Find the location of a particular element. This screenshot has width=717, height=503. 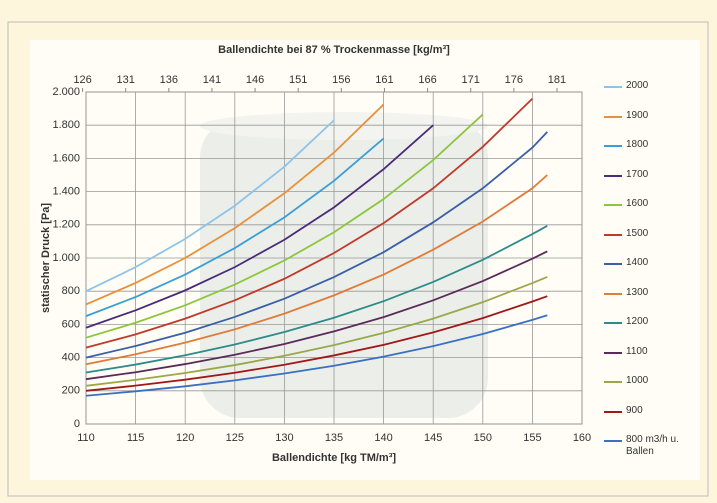

legend-entry: 2000 is located at coordinates (652, 86).